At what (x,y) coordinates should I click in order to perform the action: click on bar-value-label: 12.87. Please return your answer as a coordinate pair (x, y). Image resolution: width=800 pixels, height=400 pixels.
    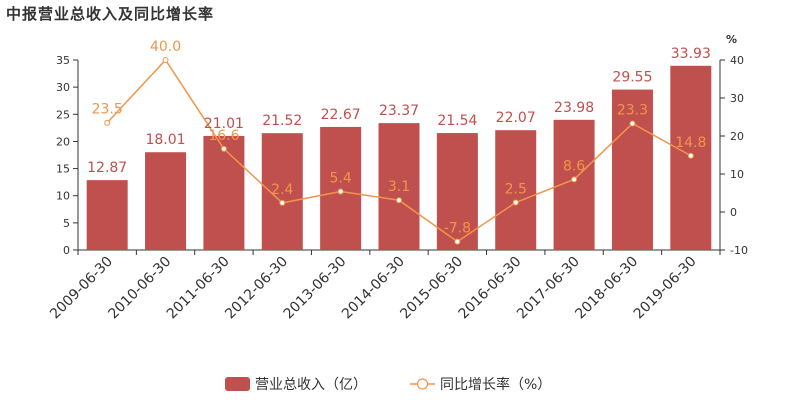
    Looking at the image, I should click on (107, 168).